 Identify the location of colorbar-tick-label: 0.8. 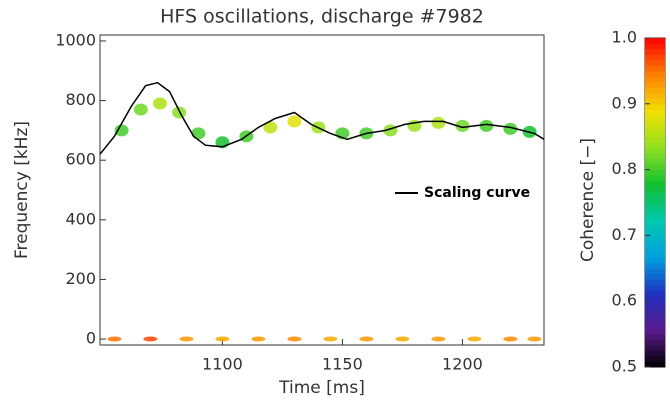
(624, 168).